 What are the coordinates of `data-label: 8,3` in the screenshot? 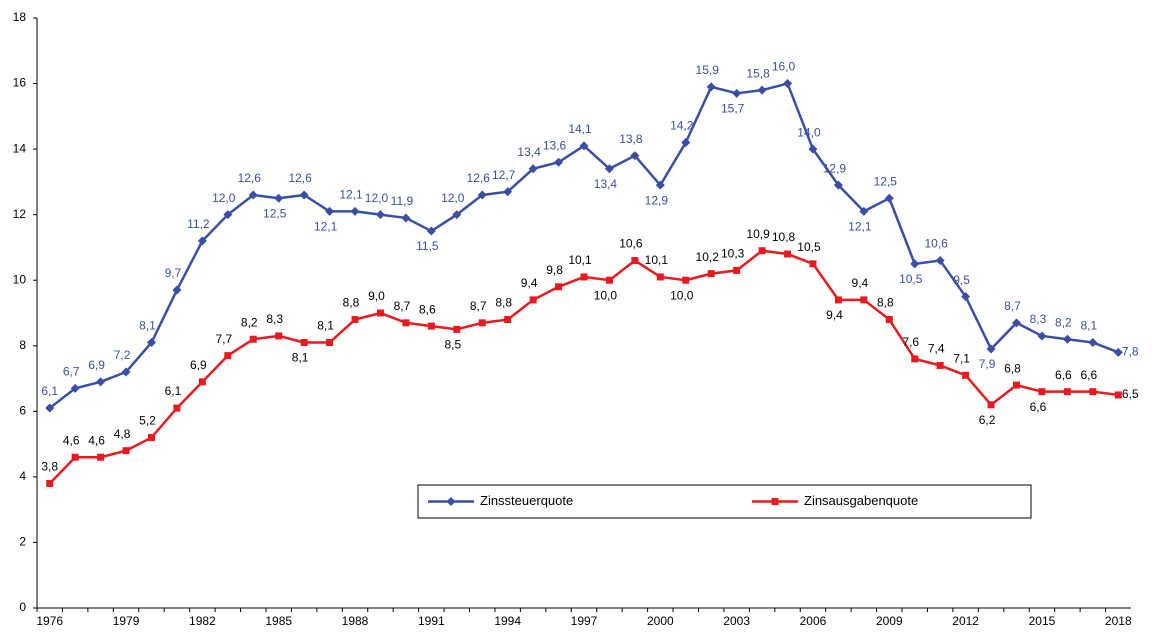 It's located at (274, 319).